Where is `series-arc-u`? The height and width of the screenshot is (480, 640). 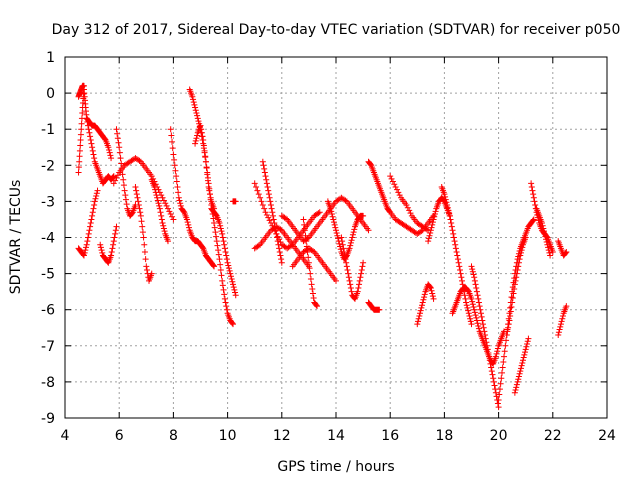
series-arc-u is located at coordinates (345, 230).